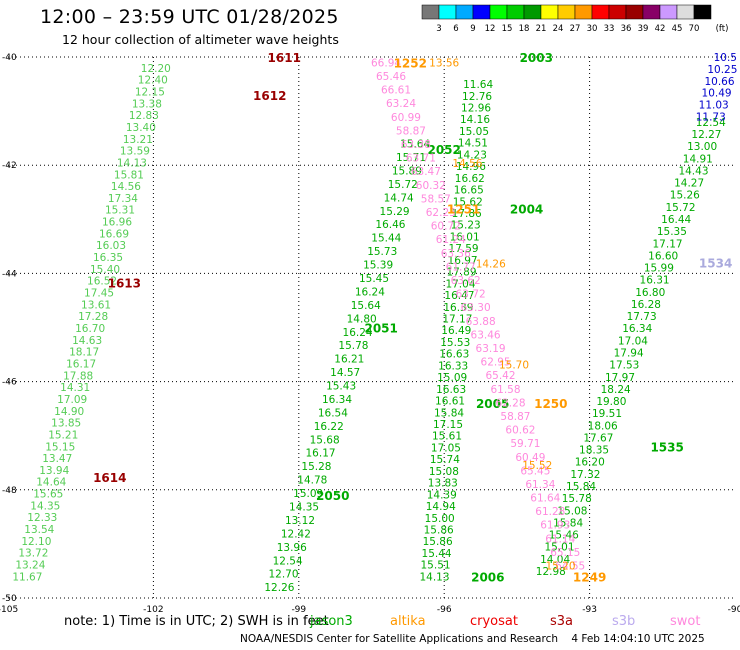  Describe the element at coordinates (9, 274) in the screenshot. I see `y-tick-label: -44` at that location.